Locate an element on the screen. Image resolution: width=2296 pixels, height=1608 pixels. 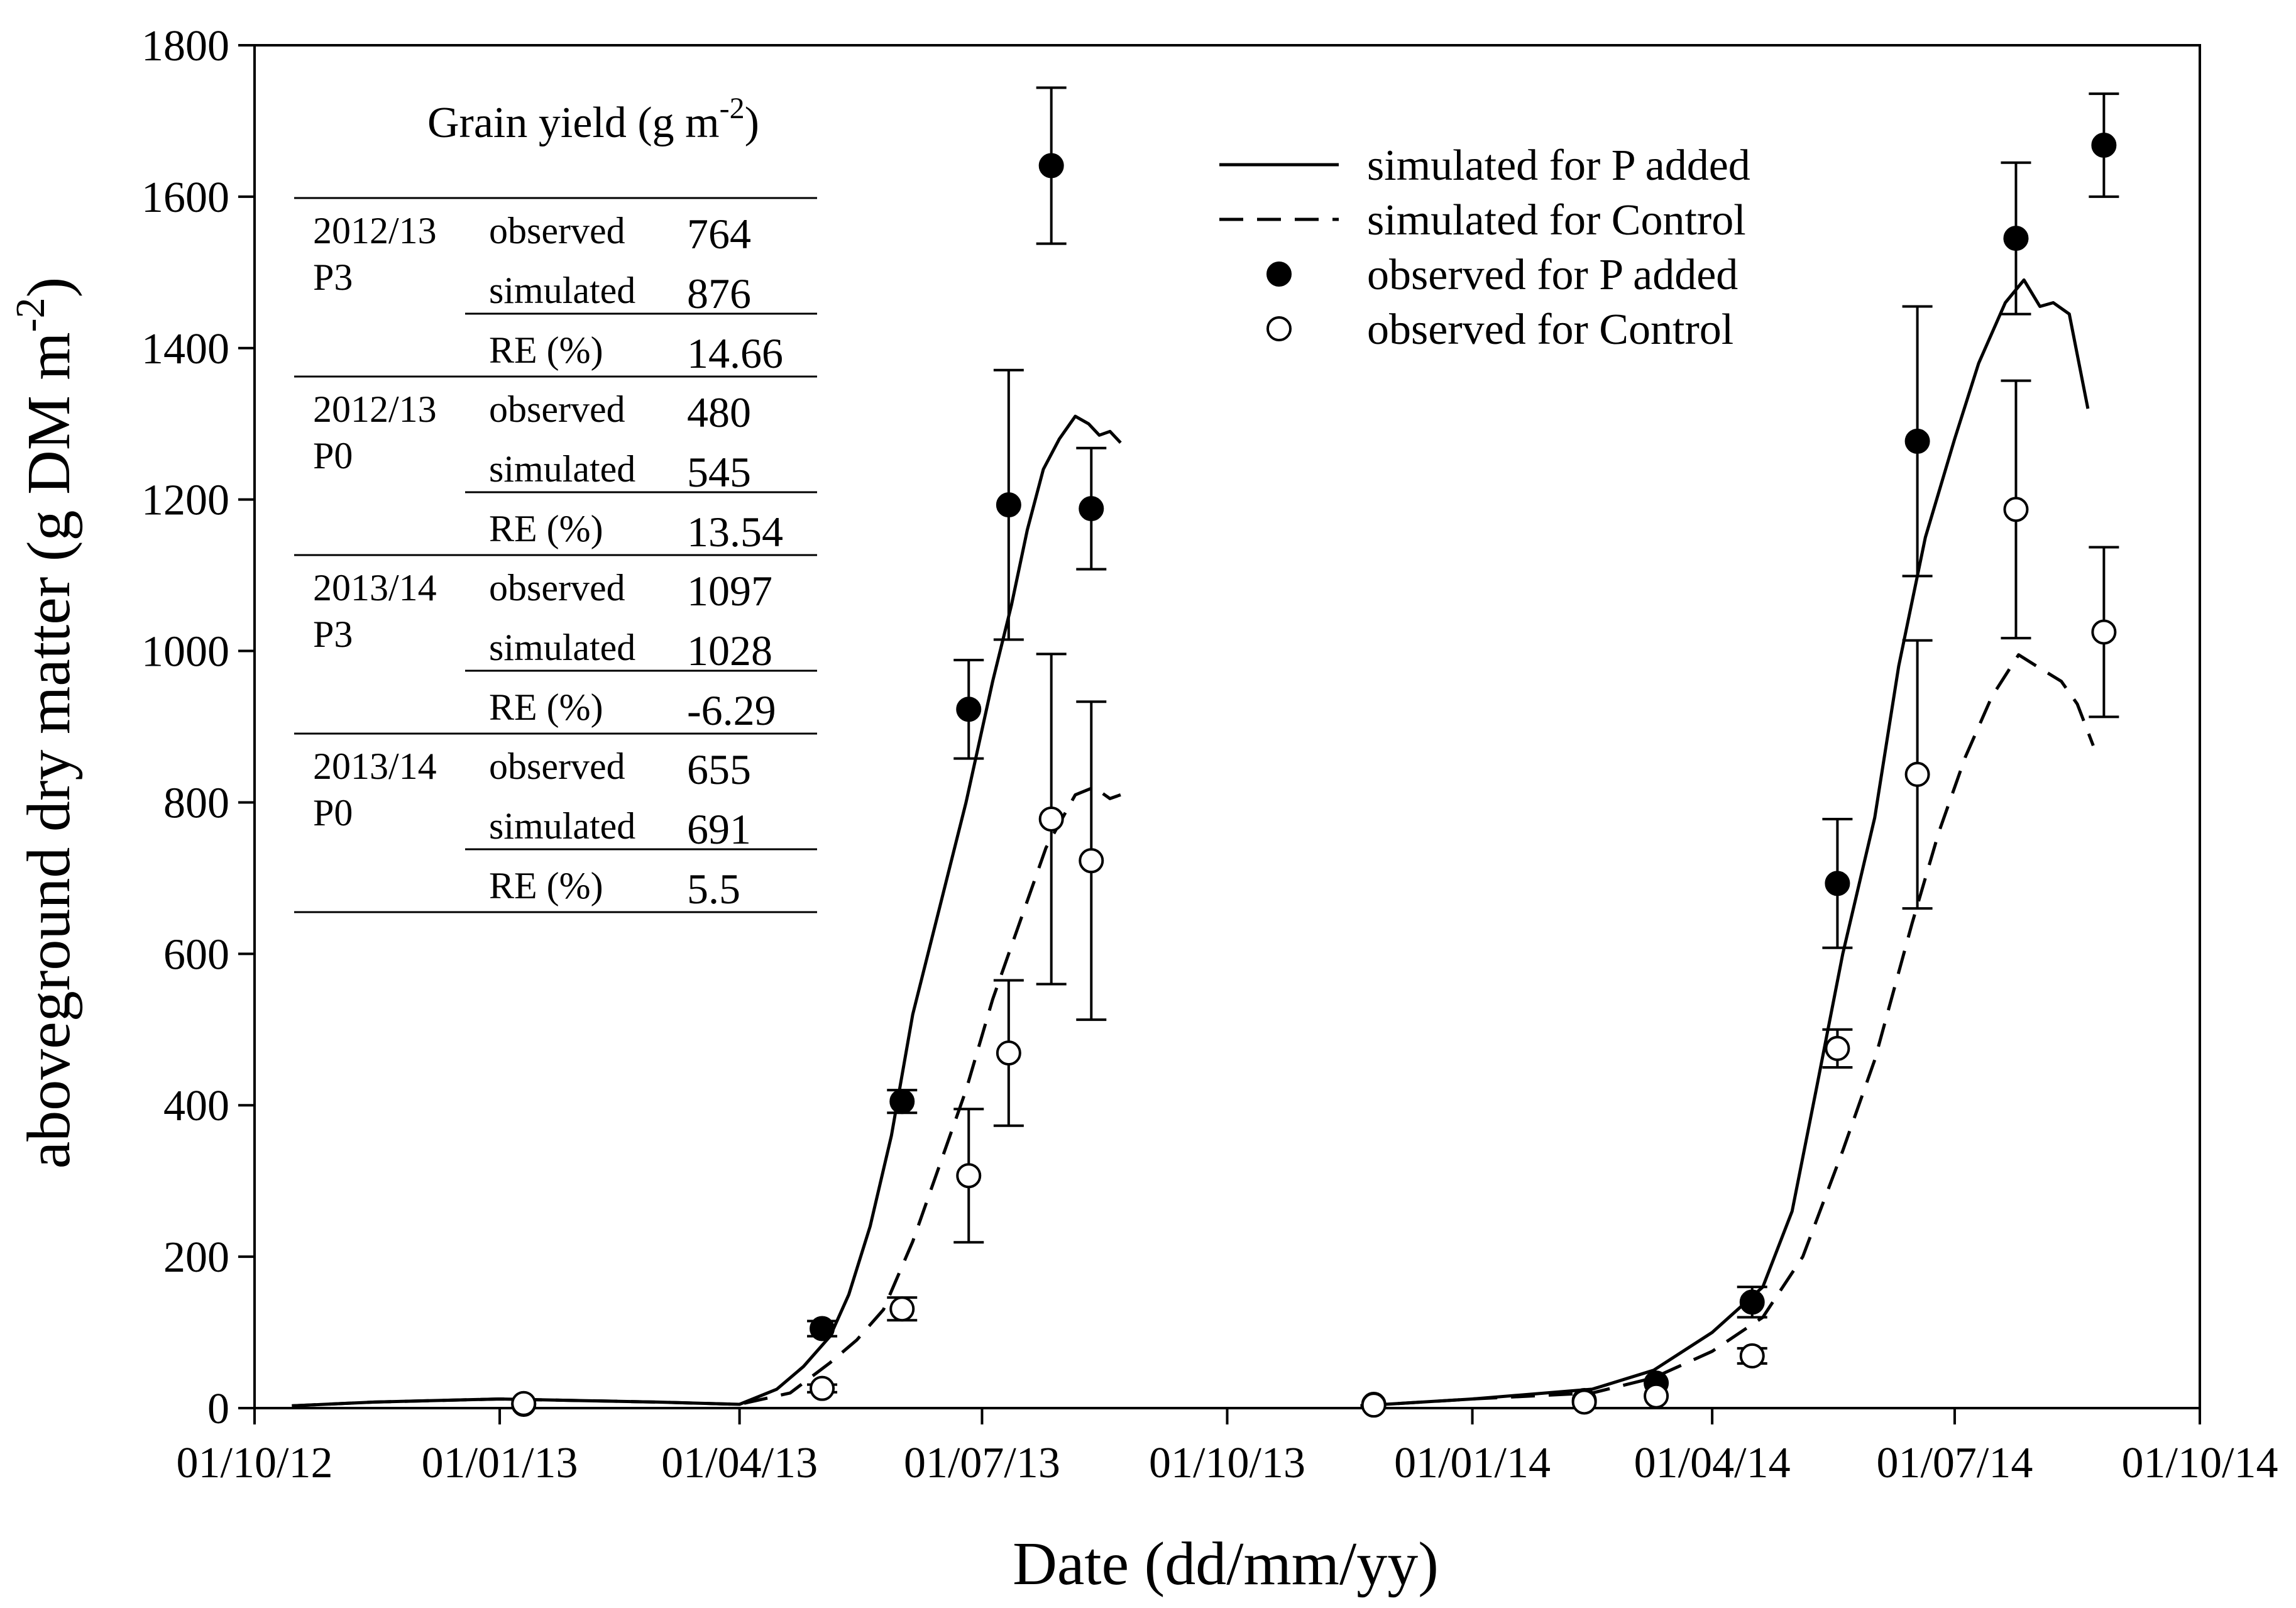
y-axis-label: aboveground dry matter (g DM m-2) is located at coordinates (45, 723).